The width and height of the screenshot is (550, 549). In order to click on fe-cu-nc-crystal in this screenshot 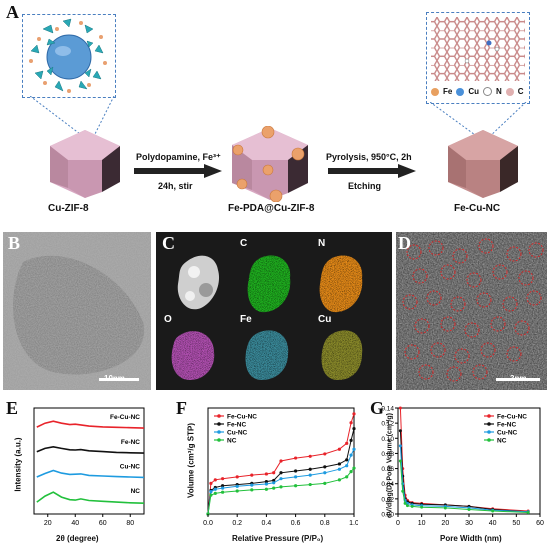, I will do `click(483, 164)`.